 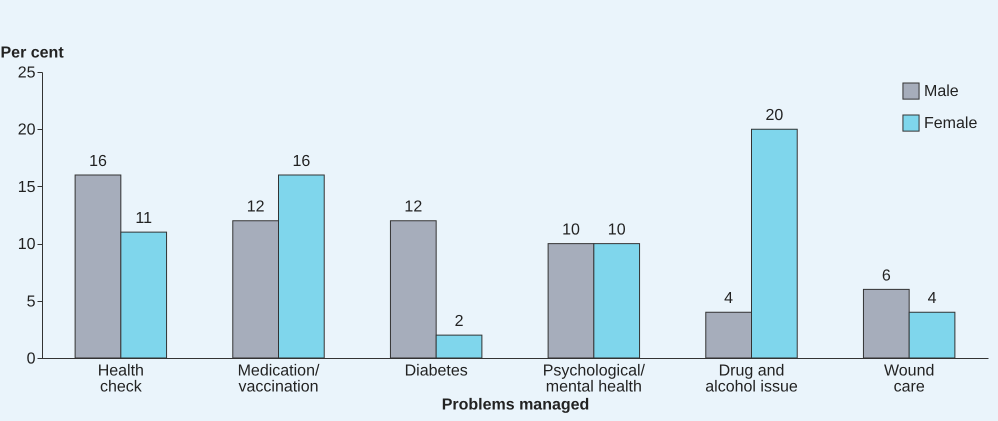 I want to click on legend-label: Female, so click(x=951, y=123).